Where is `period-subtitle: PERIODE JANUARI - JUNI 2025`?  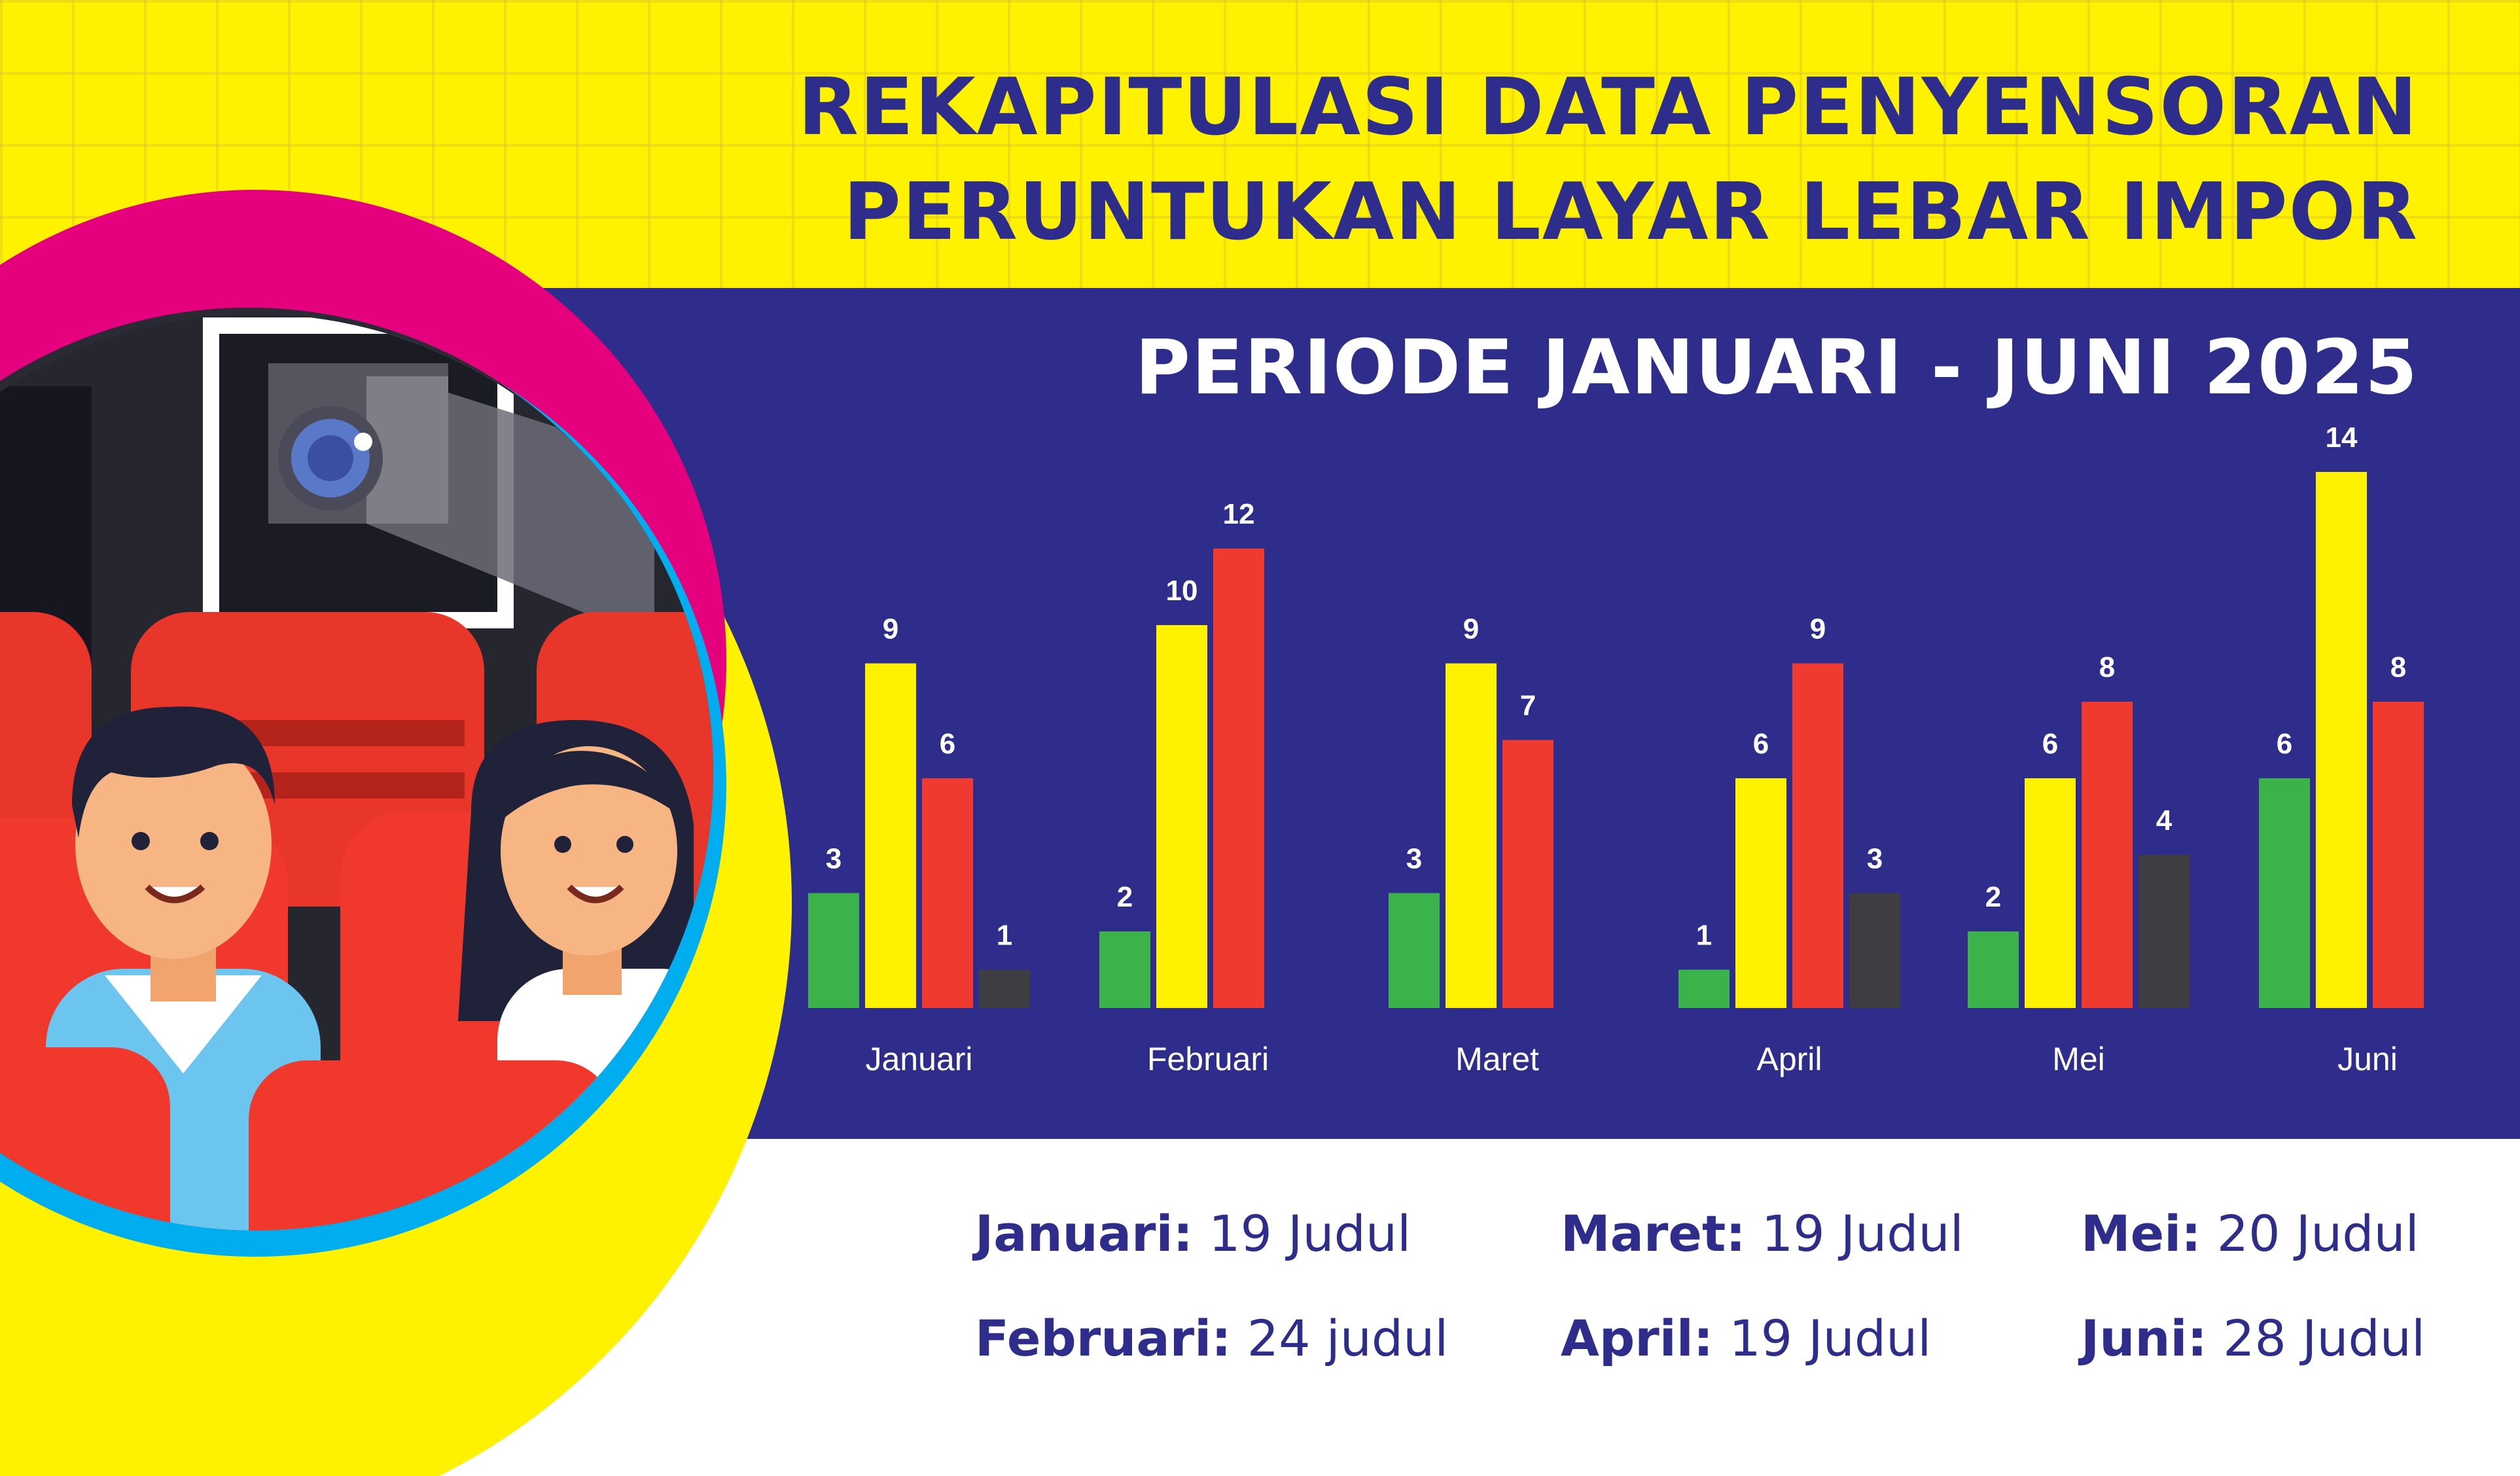 period-subtitle: PERIODE JANUARI - JUNI 2025 is located at coordinates (1777, 368).